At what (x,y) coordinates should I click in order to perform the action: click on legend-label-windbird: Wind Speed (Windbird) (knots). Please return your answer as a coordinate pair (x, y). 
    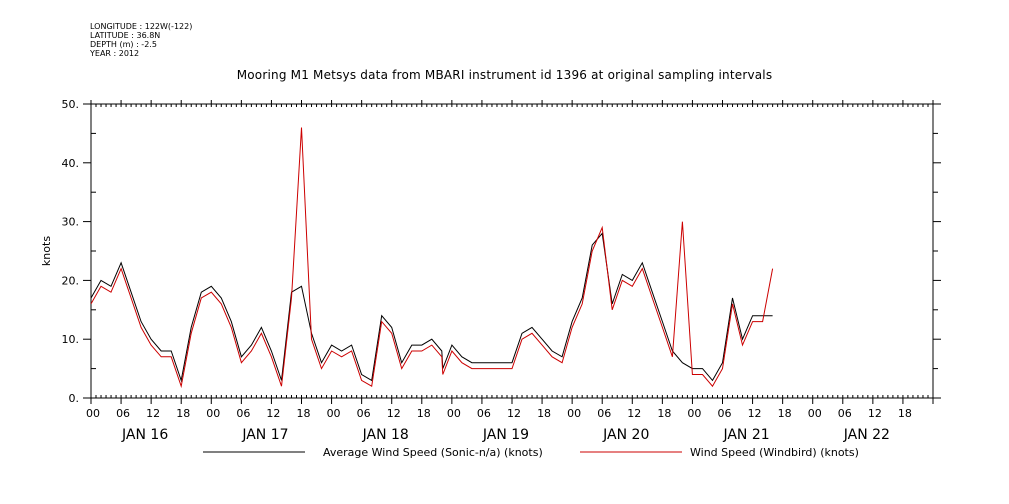
    Looking at the image, I should click on (774, 452).